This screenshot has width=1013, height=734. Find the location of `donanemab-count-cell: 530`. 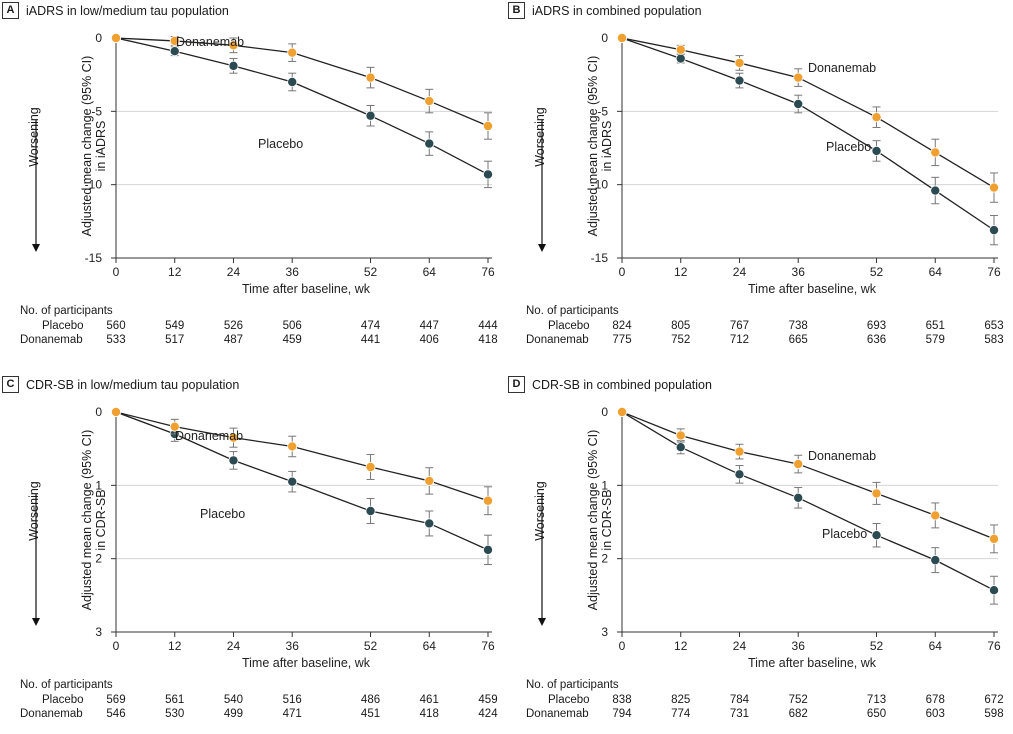

donanemab-count-cell: 530 is located at coordinates (175, 714).